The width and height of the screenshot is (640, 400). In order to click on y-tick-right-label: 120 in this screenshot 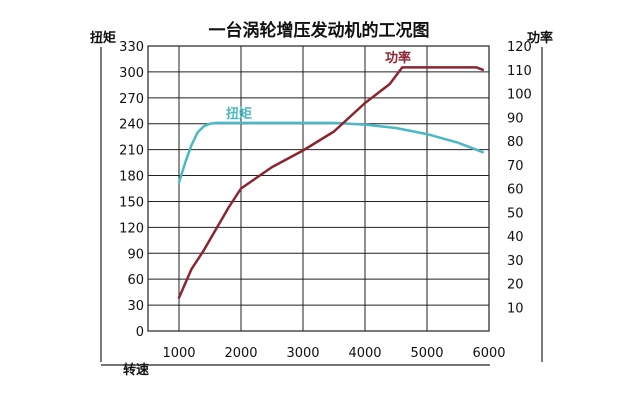, I will do `click(519, 47)`.